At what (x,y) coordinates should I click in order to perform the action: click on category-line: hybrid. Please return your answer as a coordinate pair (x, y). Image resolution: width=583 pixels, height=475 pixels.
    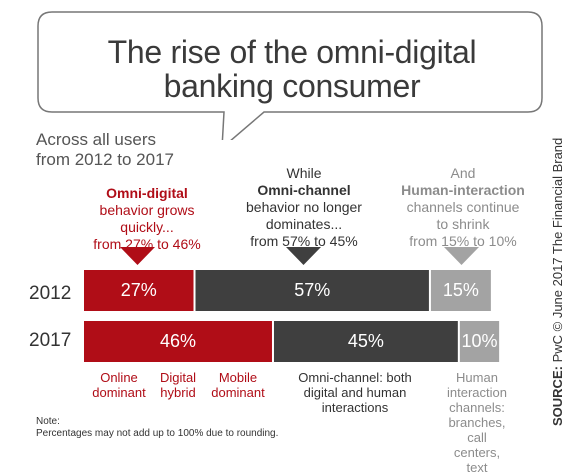
    Looking at the image, I should click on (178, 392).